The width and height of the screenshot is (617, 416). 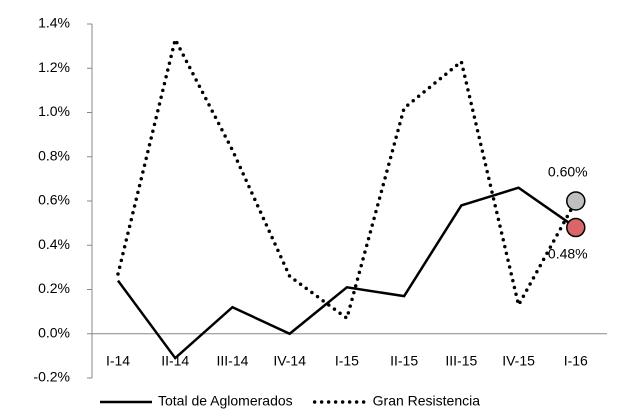 I want to click on x-tick-label: II-14, so click(x=175, y=361).